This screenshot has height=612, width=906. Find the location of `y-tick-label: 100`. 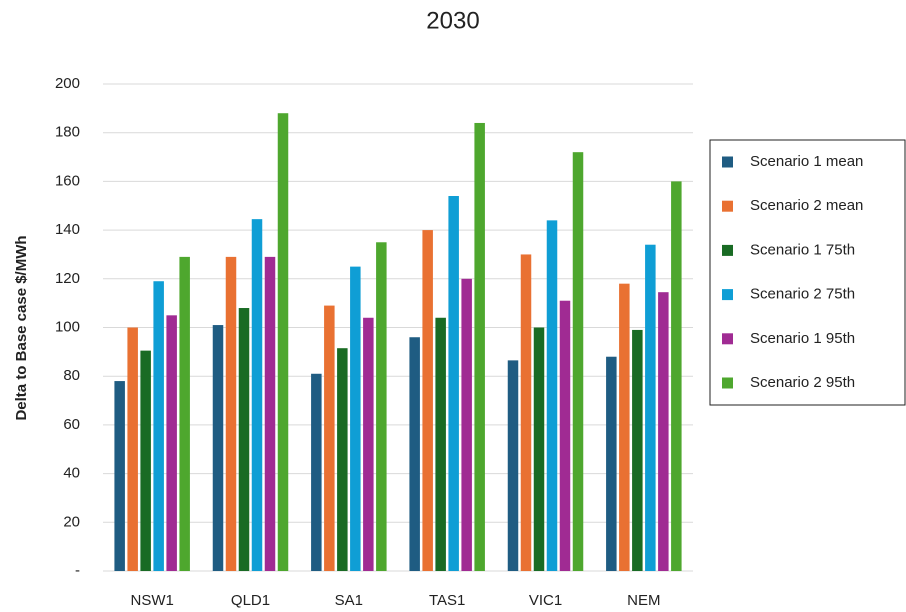

y-tick-label: 100 is located at coordinates (67, 326).